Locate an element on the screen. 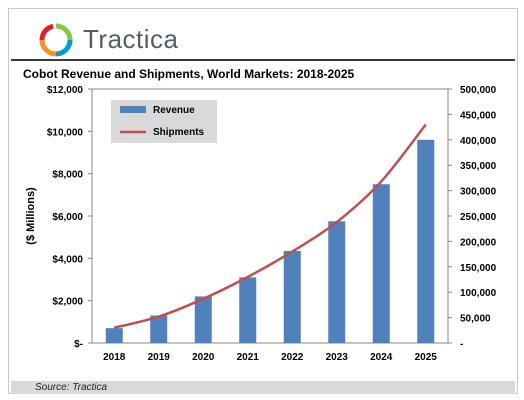 The height and width of the screenshot is (400, 524). left-y-axis: $- $2,000 $4,000 $6,000 $8,000 $10,000 $12,000 is located at coordinates (69, 217).